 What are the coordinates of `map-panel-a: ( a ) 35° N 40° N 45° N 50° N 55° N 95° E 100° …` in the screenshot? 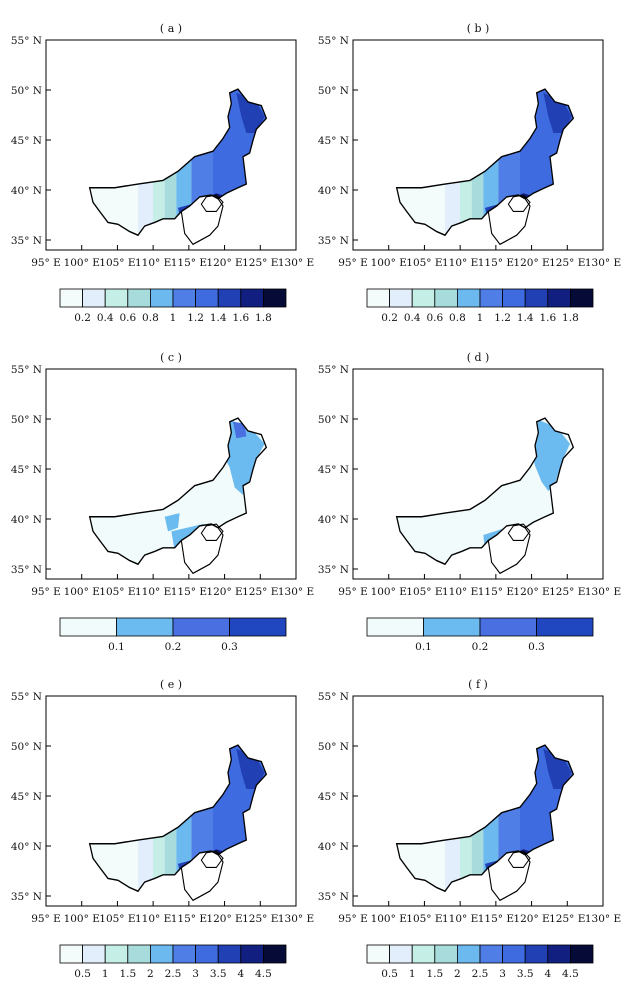 It's located at (162, 145).